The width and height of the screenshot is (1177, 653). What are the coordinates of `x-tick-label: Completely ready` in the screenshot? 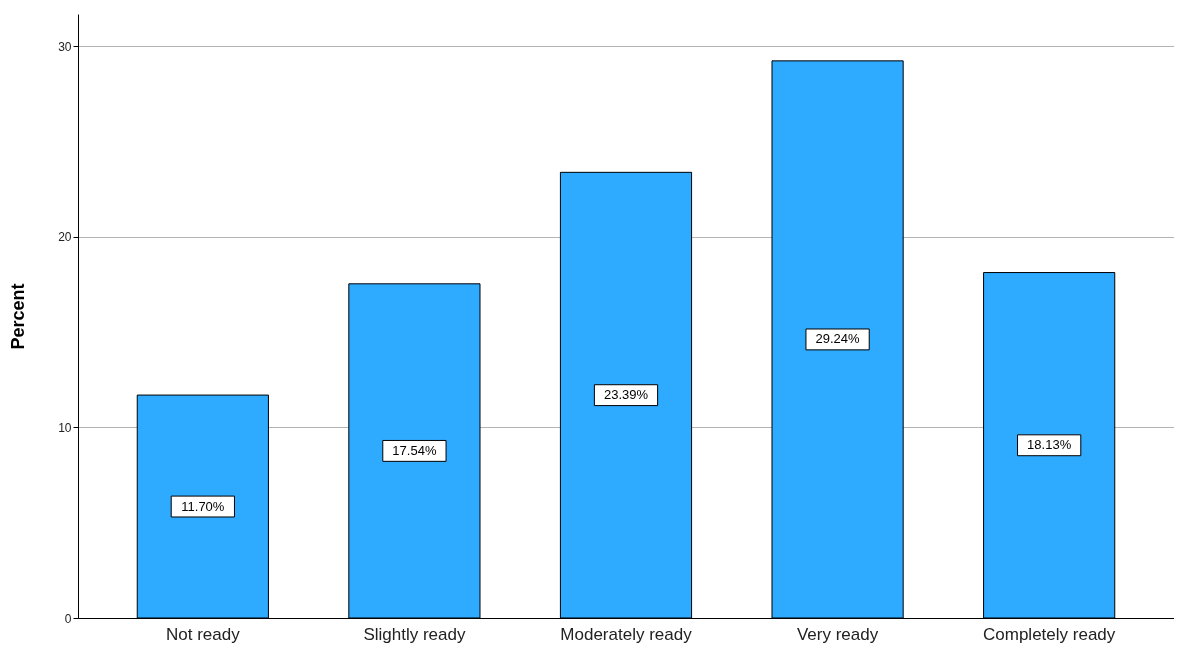 It's located at (1049, 634).